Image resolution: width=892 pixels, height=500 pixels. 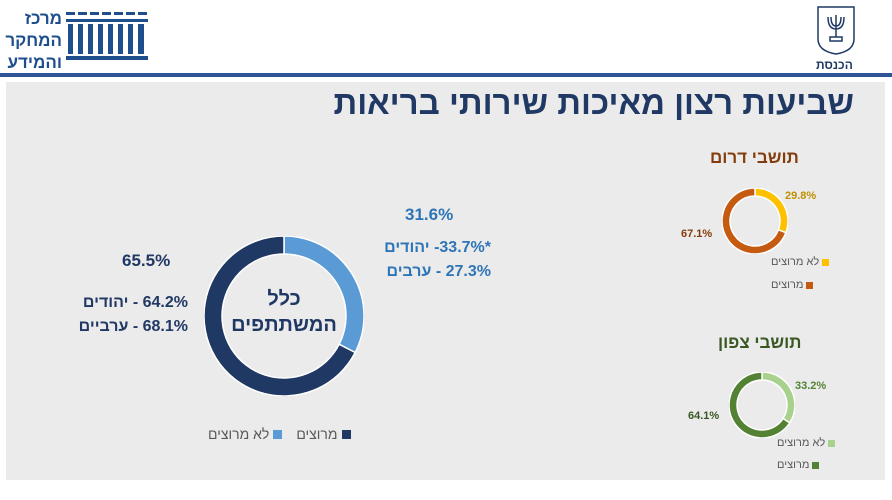 What do you see at coordinates (760, 342) in the screenshot?
I see `north-title: תושבי צפון` at bounding box center [760, 342].